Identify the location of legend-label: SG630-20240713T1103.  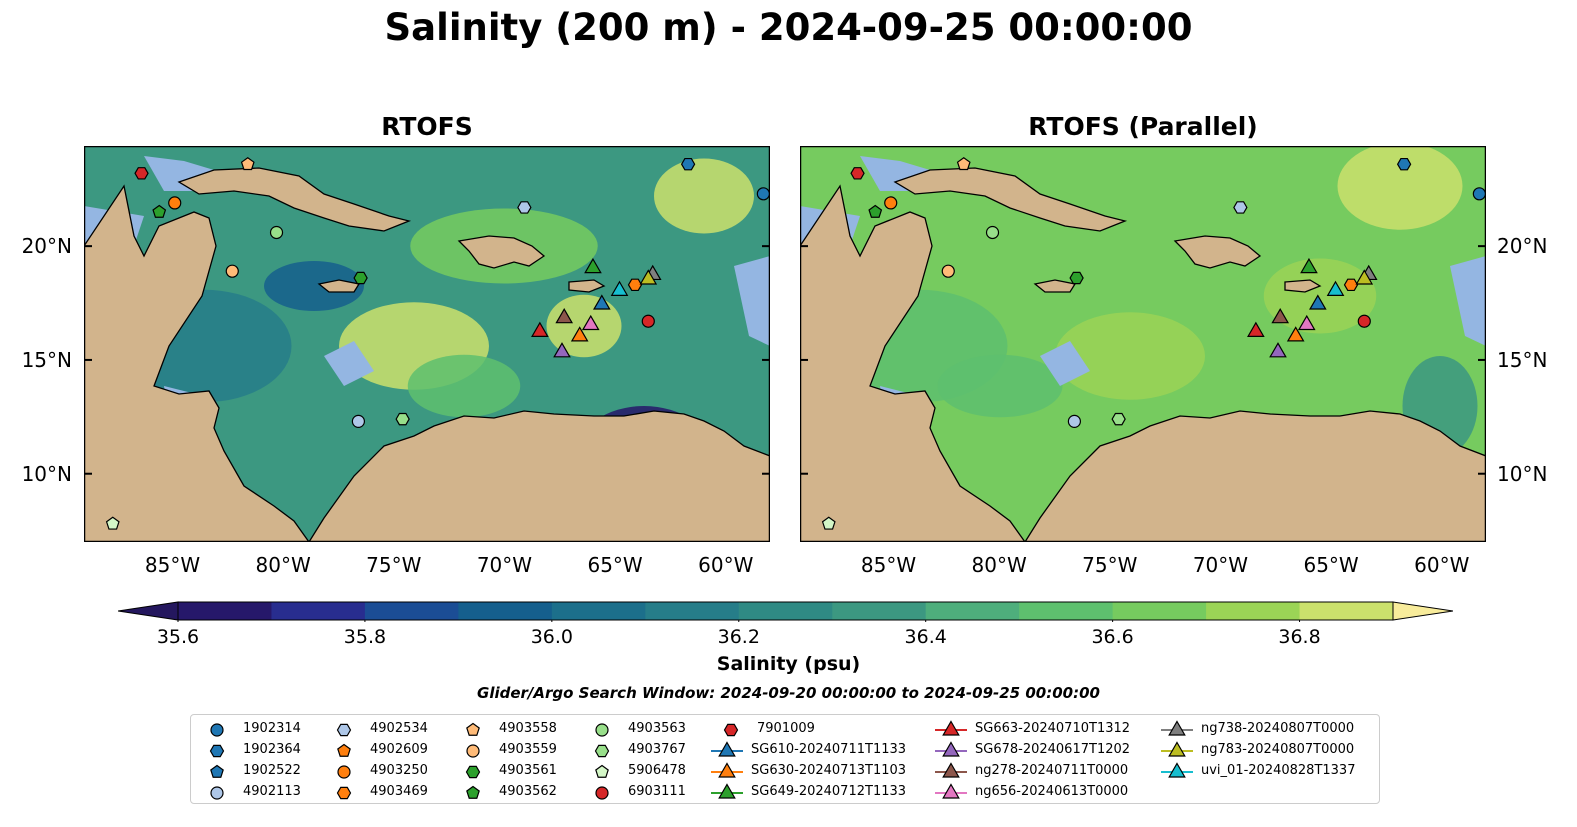
(829, 770).